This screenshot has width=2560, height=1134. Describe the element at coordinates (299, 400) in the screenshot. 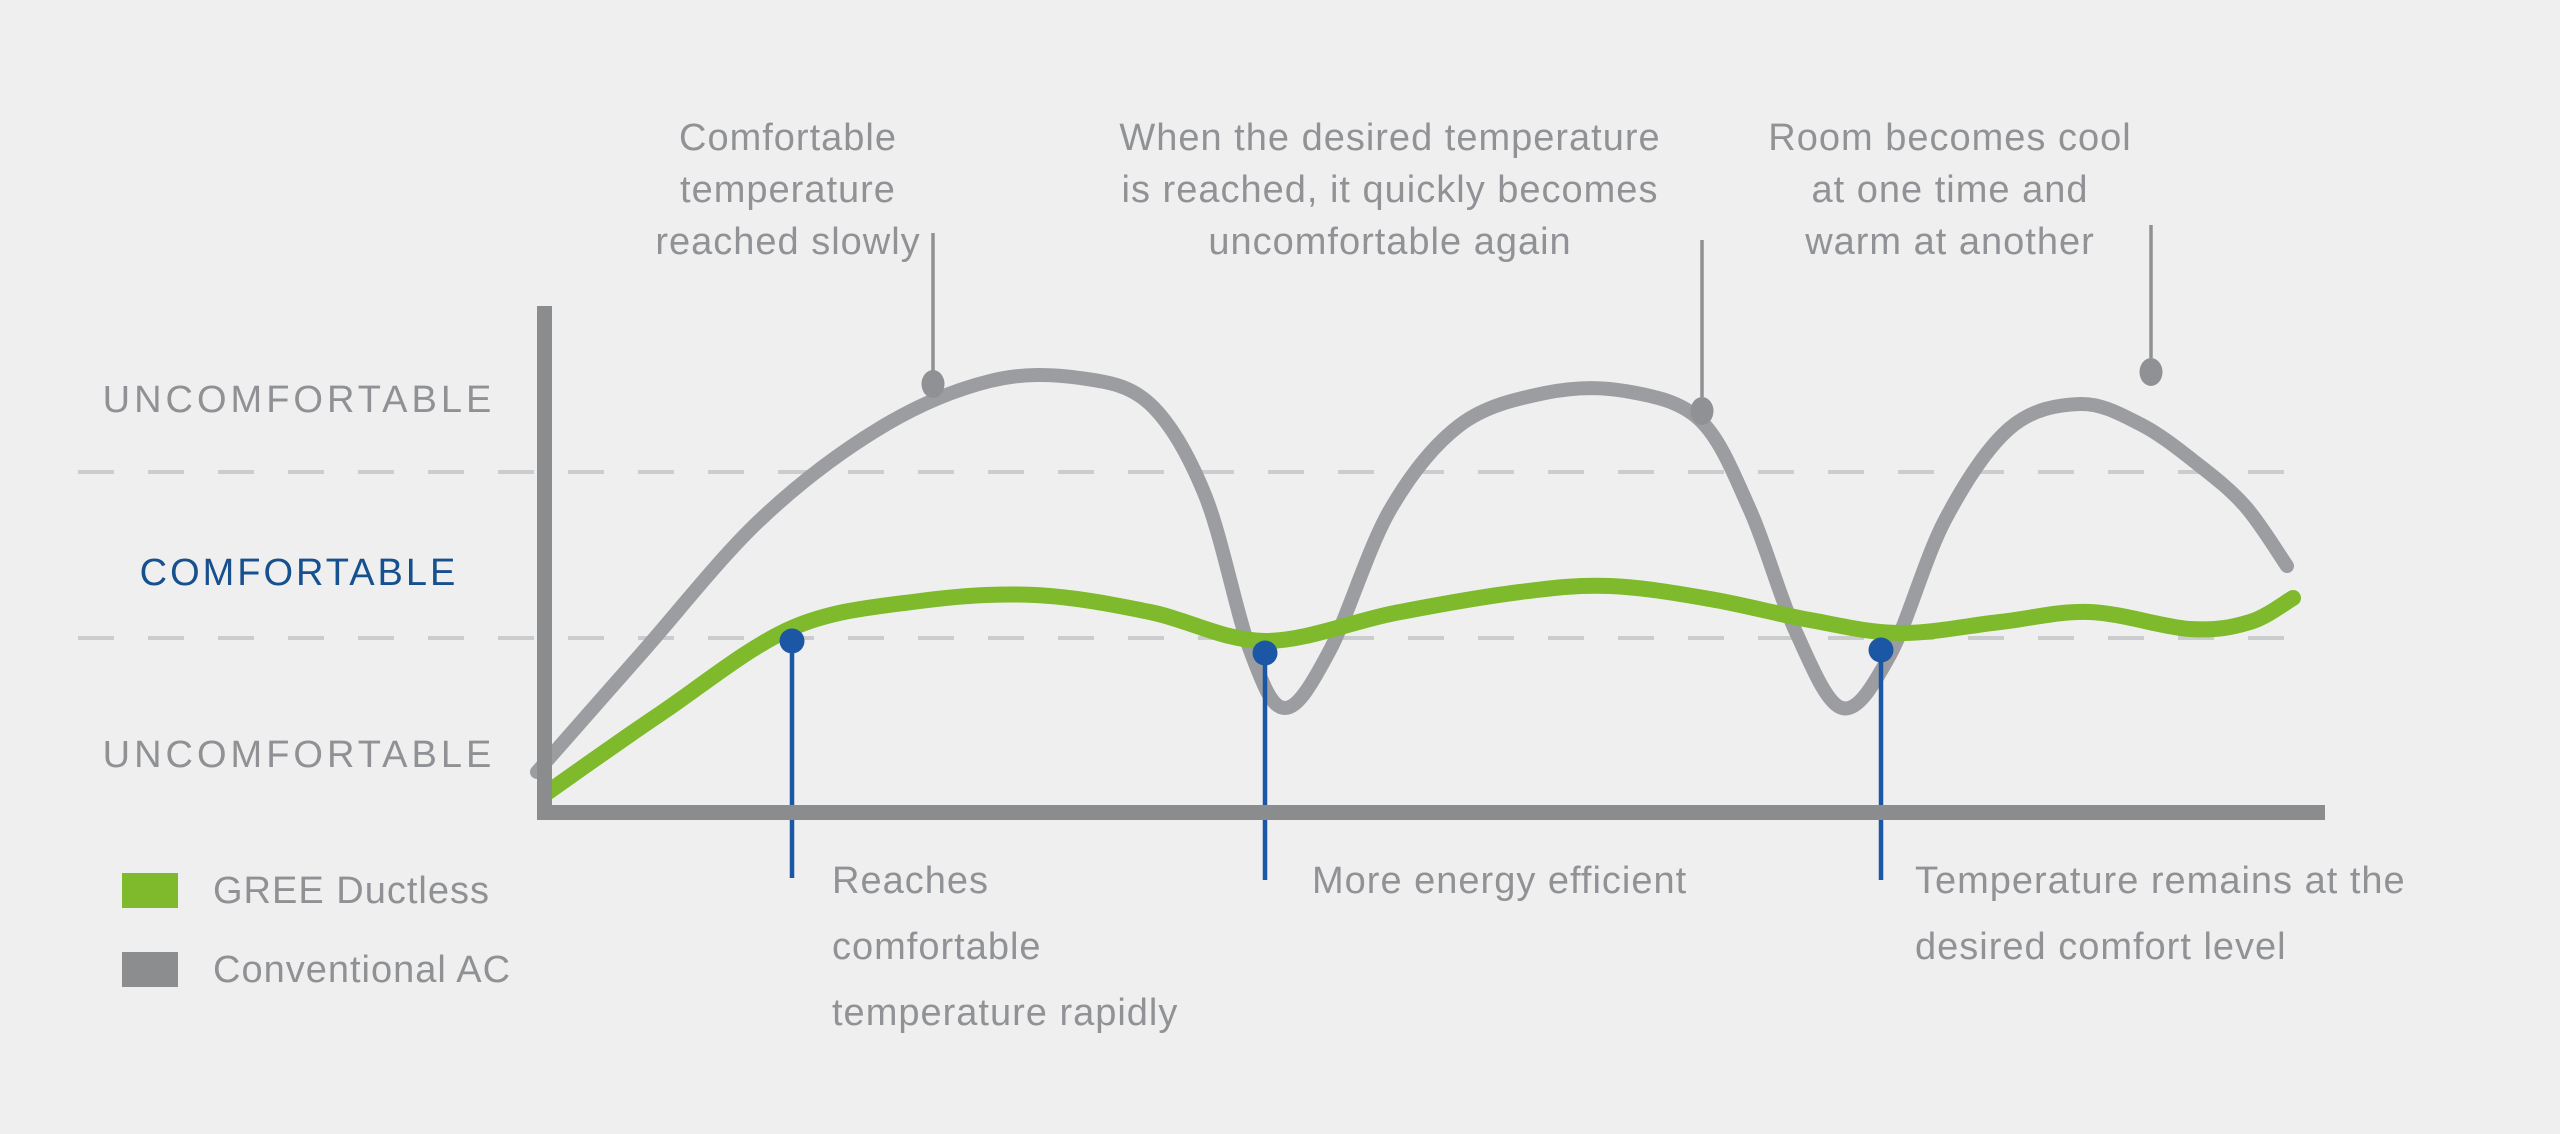

I see `band-label-uncomfortable-upper: UNCOMFORTABLE` at that location.